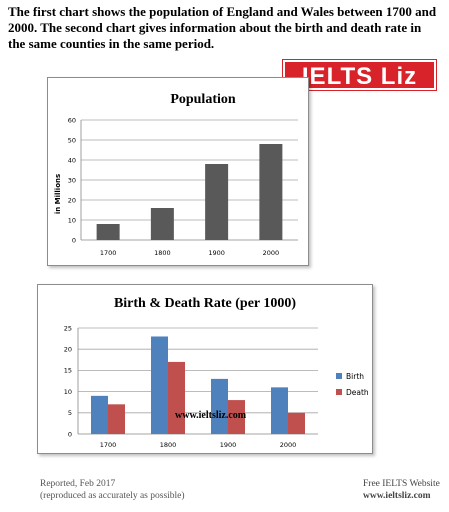 The height and width of the screenshot is (512, 449). What do you see at coordinates (271, 192) in the screenshot?
I see `population-bar-2000` at bounding box center [271, 192].